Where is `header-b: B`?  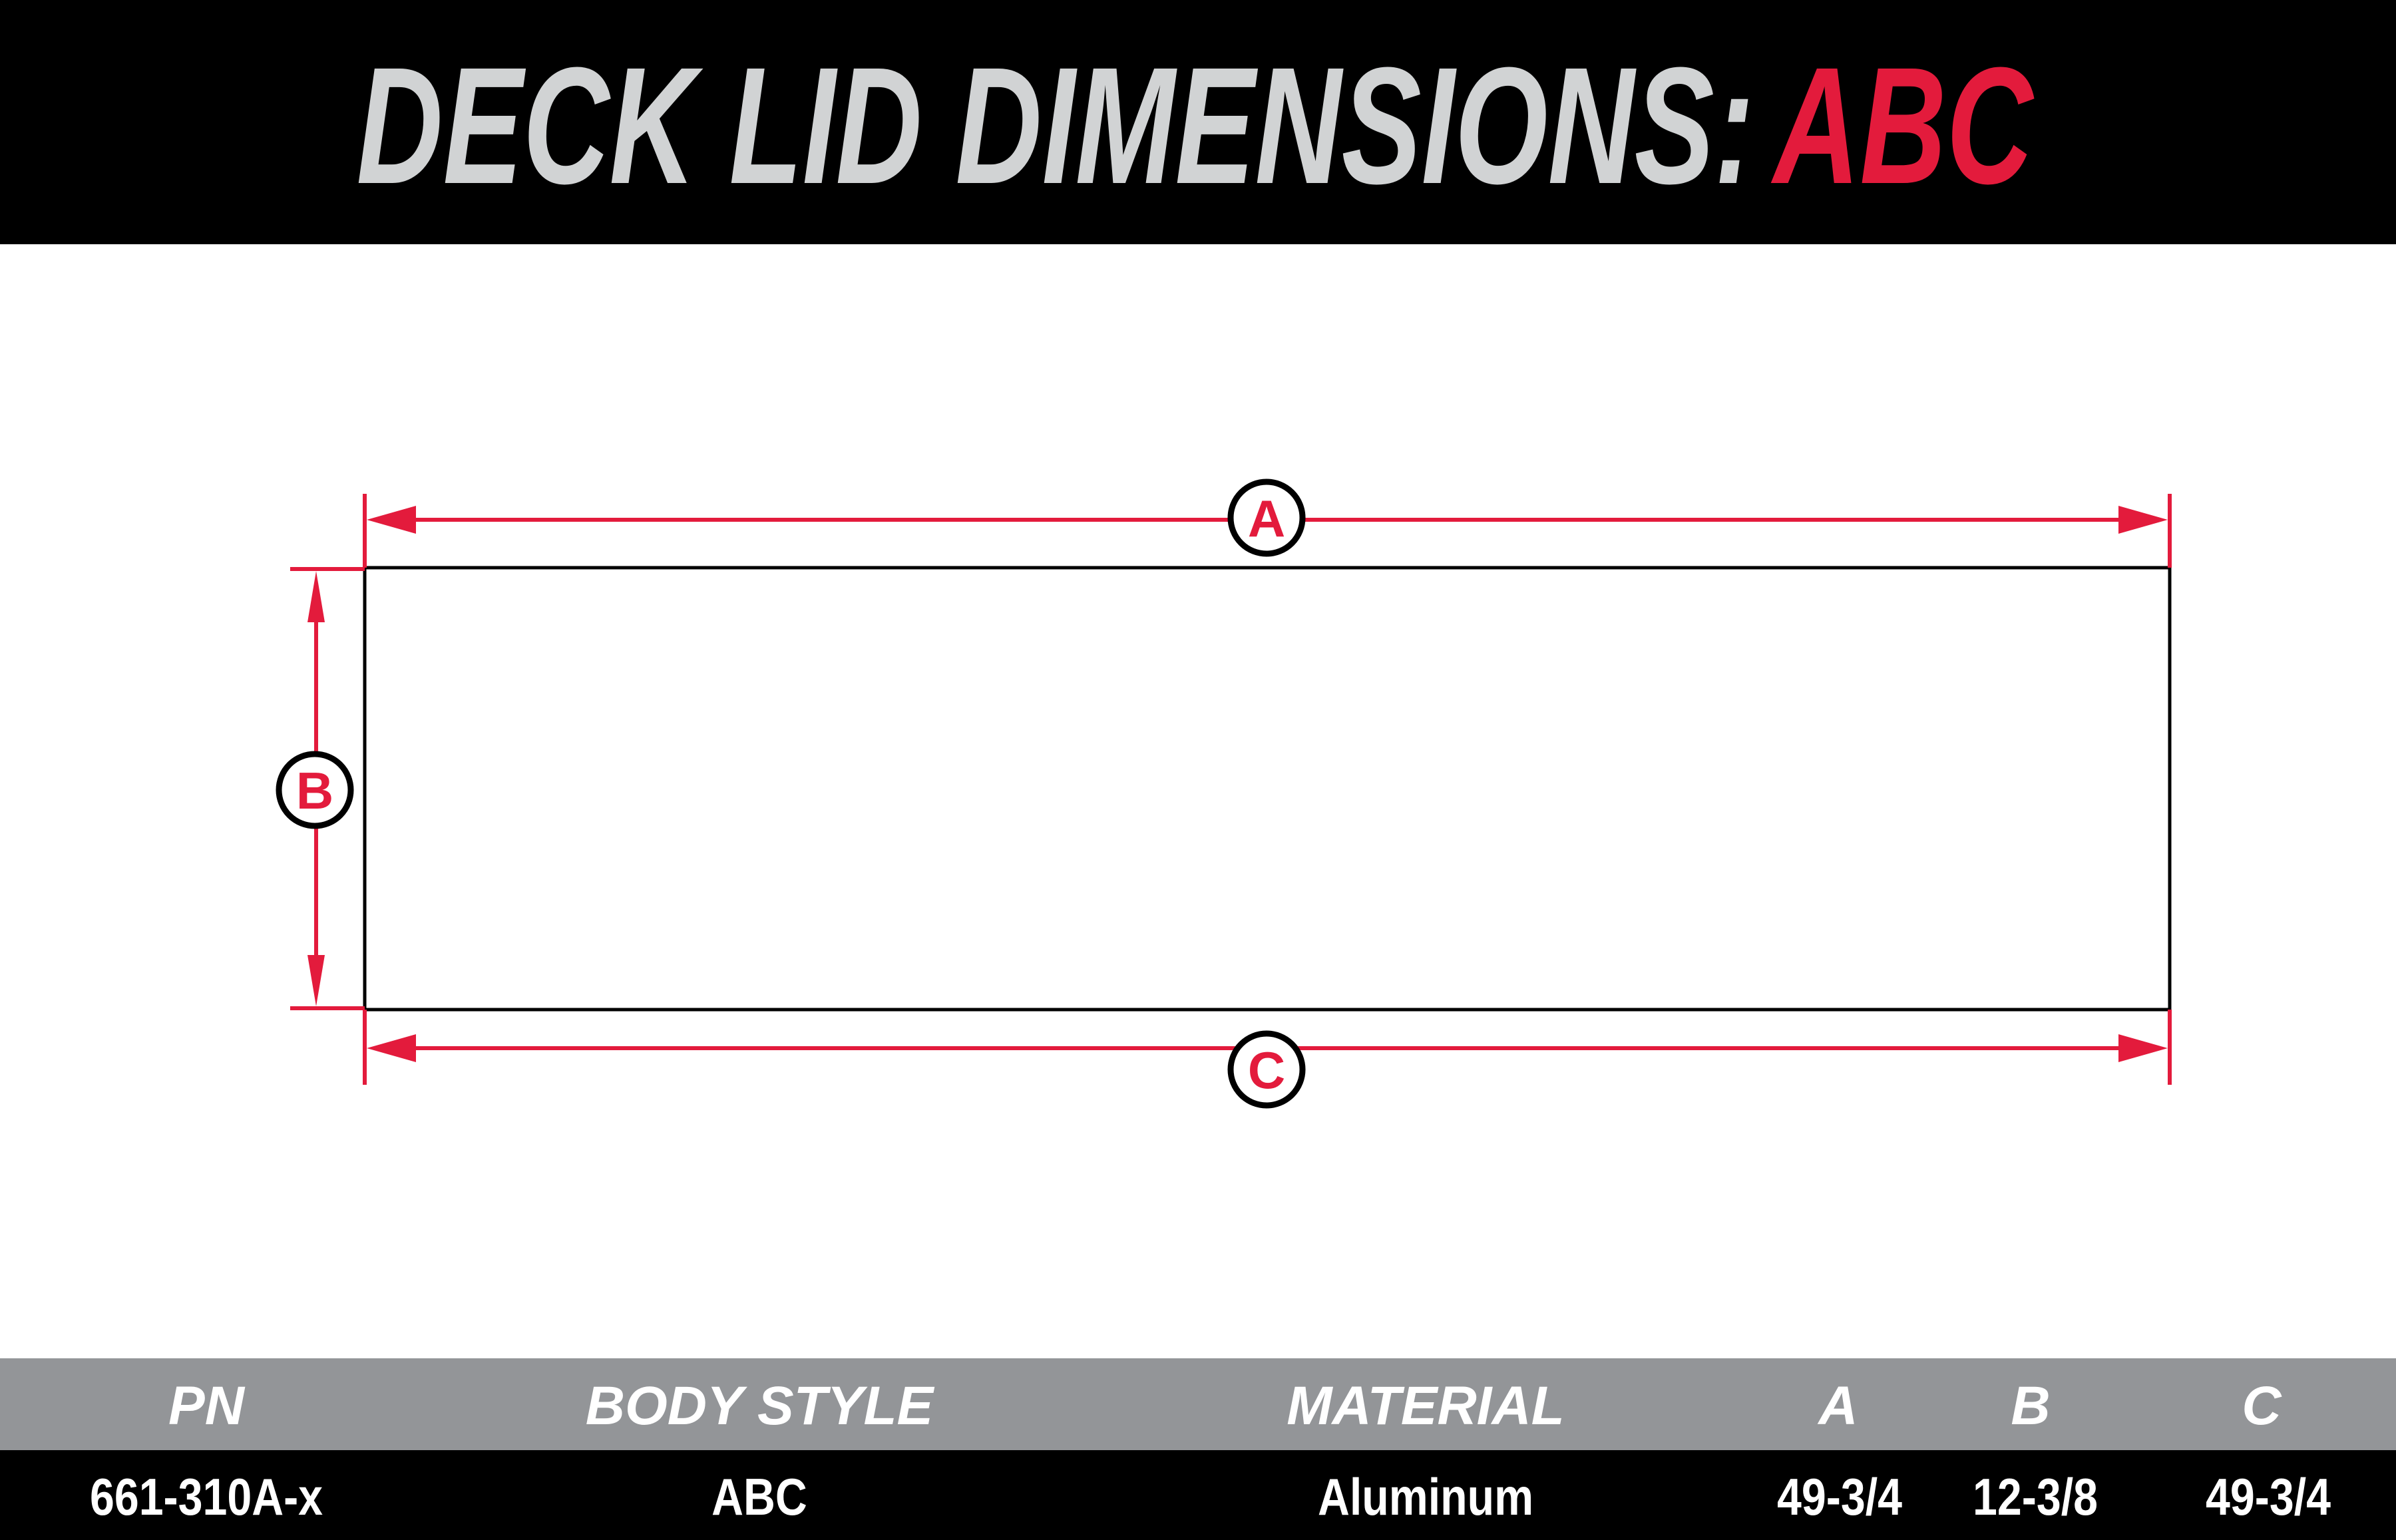
header-b: B is located at coordinates (2030, 1406).